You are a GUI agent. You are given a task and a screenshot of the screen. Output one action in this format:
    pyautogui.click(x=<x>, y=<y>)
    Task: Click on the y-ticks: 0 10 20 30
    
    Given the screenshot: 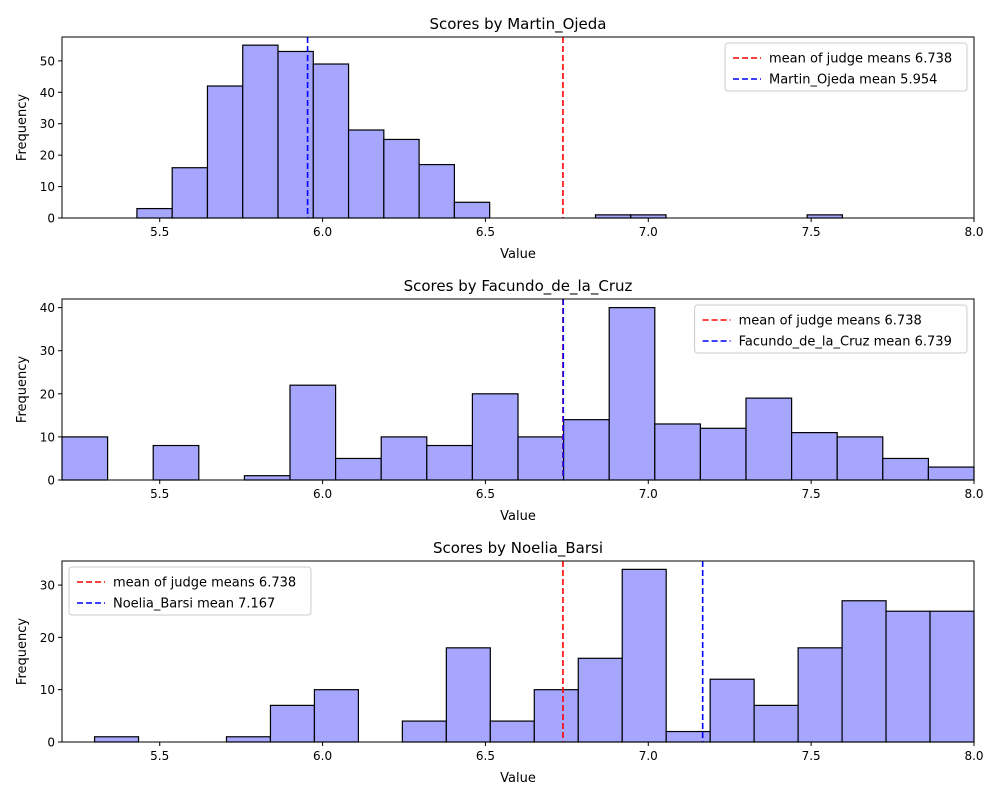 What is the action you would take?
    pyautogui.click(x=51, y=664)
    